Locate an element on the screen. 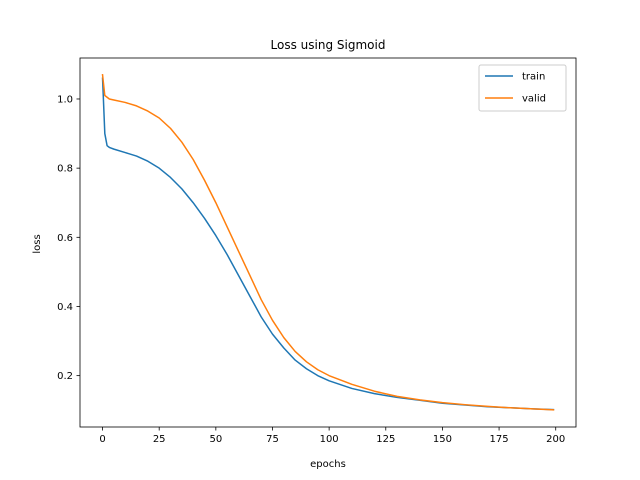  x-tick-label: 50 is located at coordinates (215, 439).